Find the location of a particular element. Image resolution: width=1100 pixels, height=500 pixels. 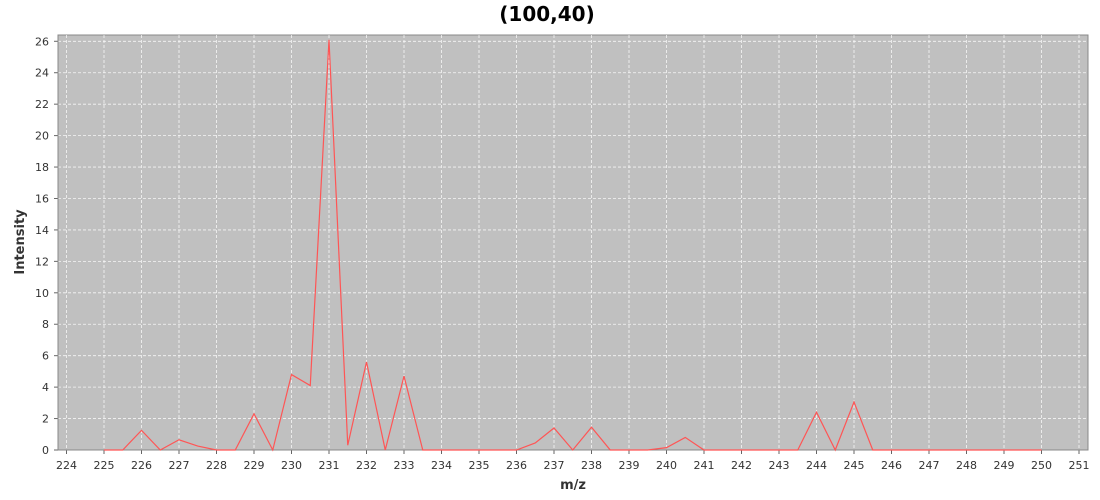

x-tick-label: 249 is located at coordinates (1004, 465).